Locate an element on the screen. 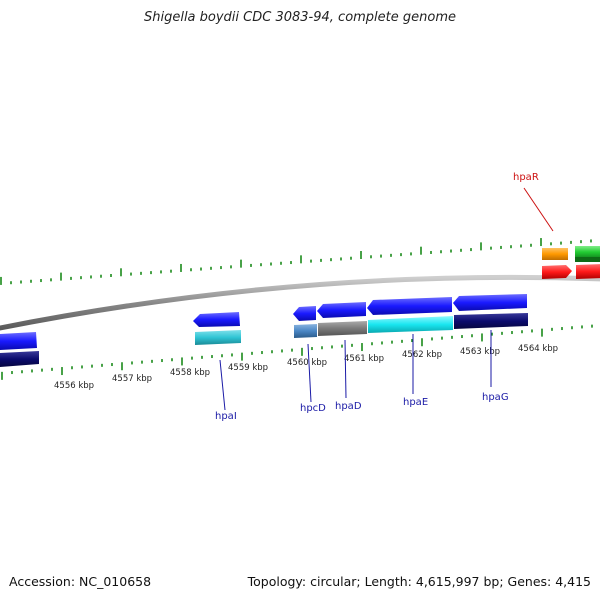 This screenshot has width=600, height=600. gene-label-hpaD: hpaD is located at coordinates (348, 406).